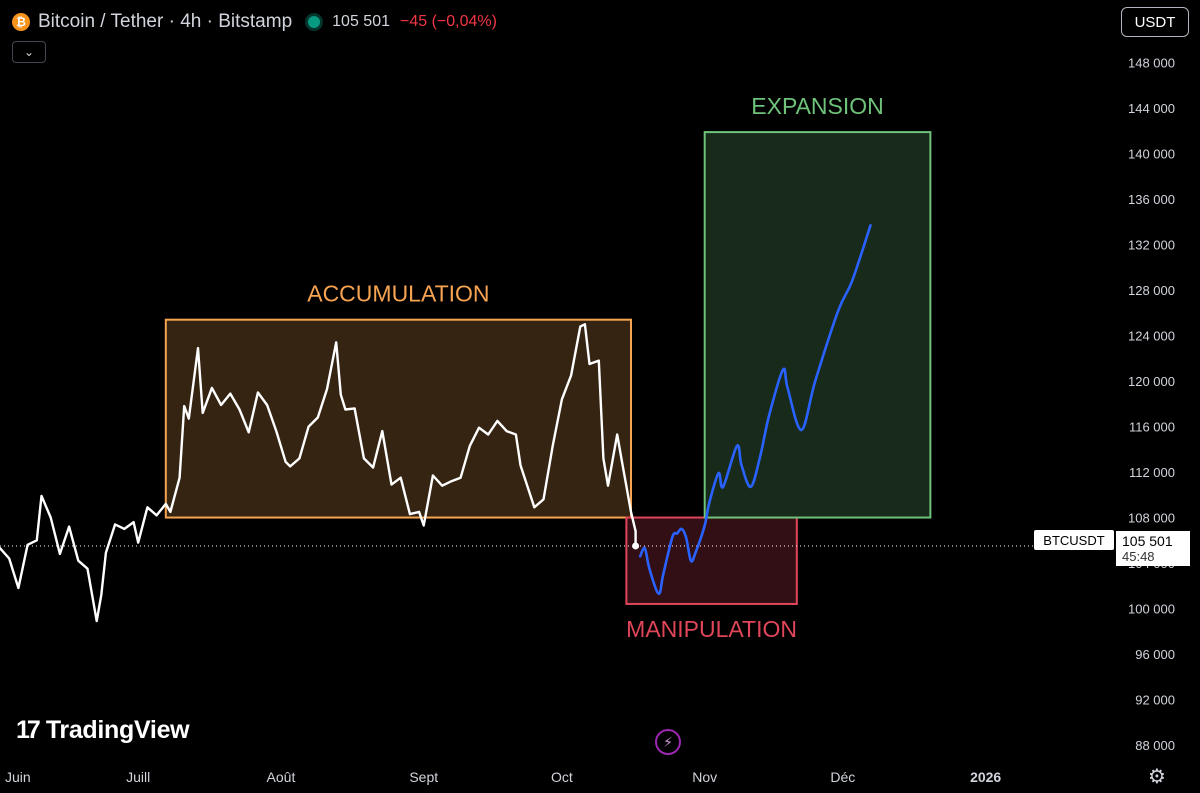  What do you see at coordinates (1155, 22) in the screenshot?
I see `currency-selector: USDT` at bounding box center [1155, 22].